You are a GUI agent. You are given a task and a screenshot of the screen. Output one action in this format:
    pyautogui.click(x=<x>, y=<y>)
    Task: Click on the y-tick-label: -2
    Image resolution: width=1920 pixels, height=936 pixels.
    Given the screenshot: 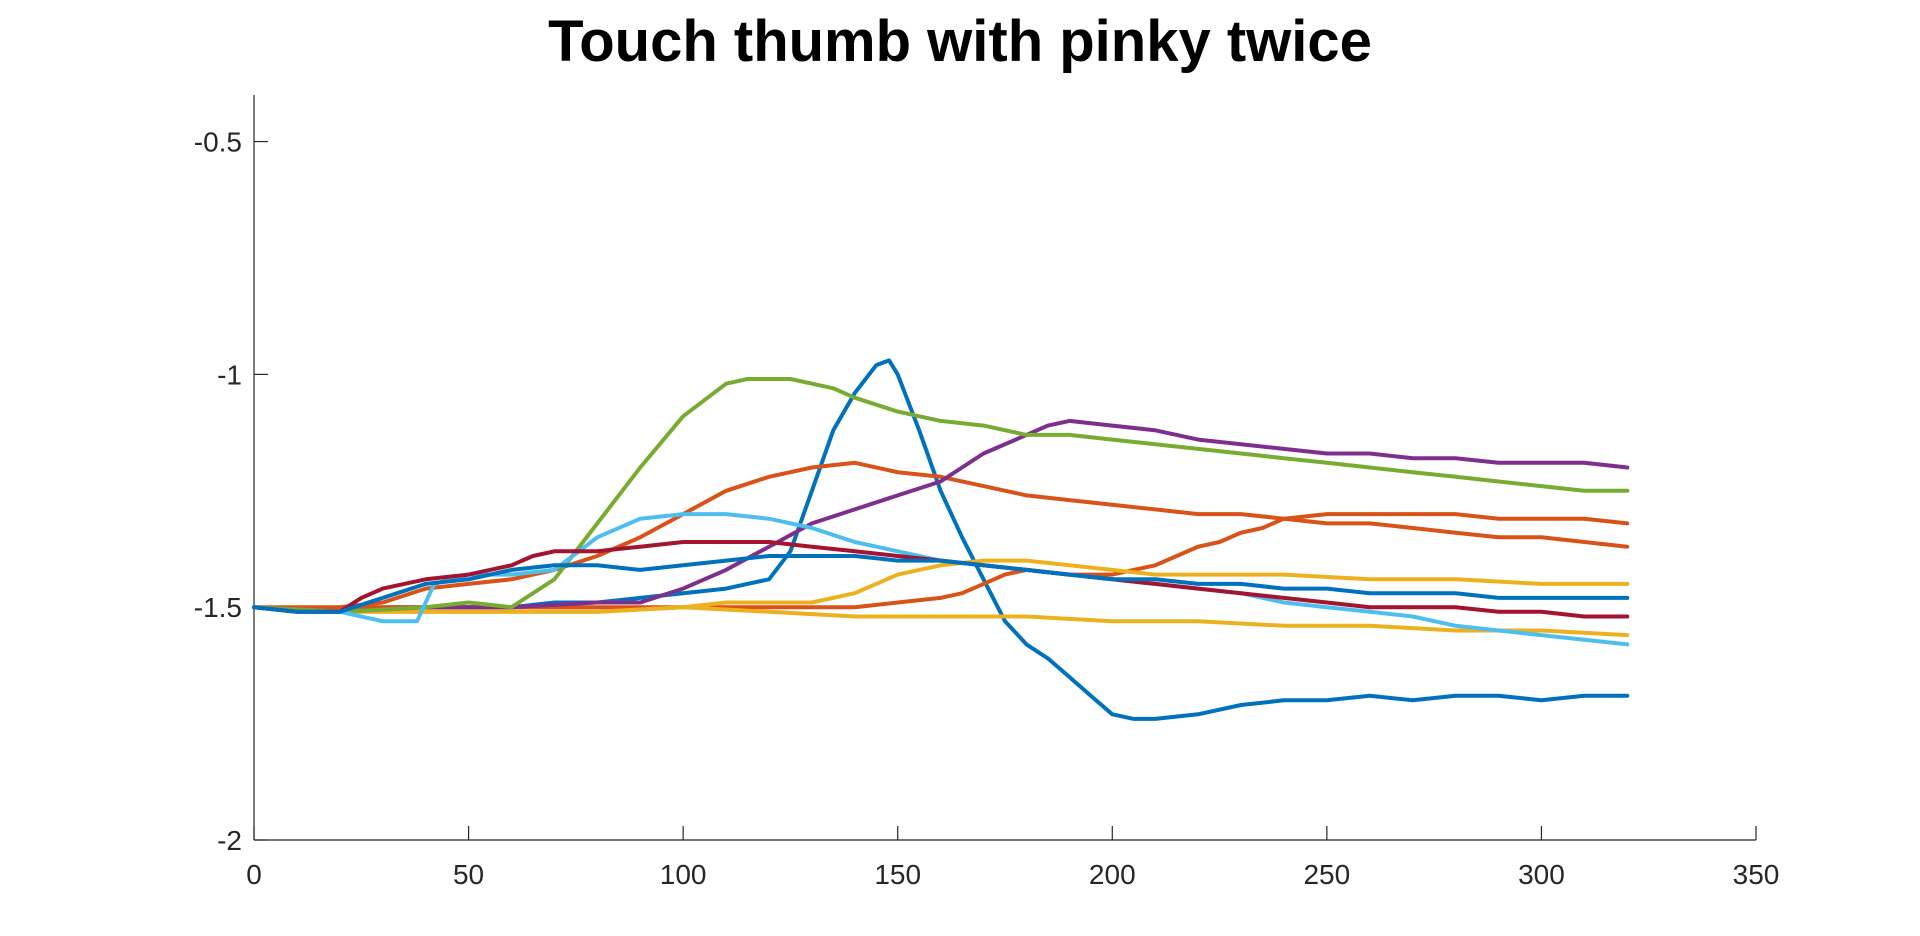 What is the action you would take?
    pyautogui.click(x=229, y=840)
    